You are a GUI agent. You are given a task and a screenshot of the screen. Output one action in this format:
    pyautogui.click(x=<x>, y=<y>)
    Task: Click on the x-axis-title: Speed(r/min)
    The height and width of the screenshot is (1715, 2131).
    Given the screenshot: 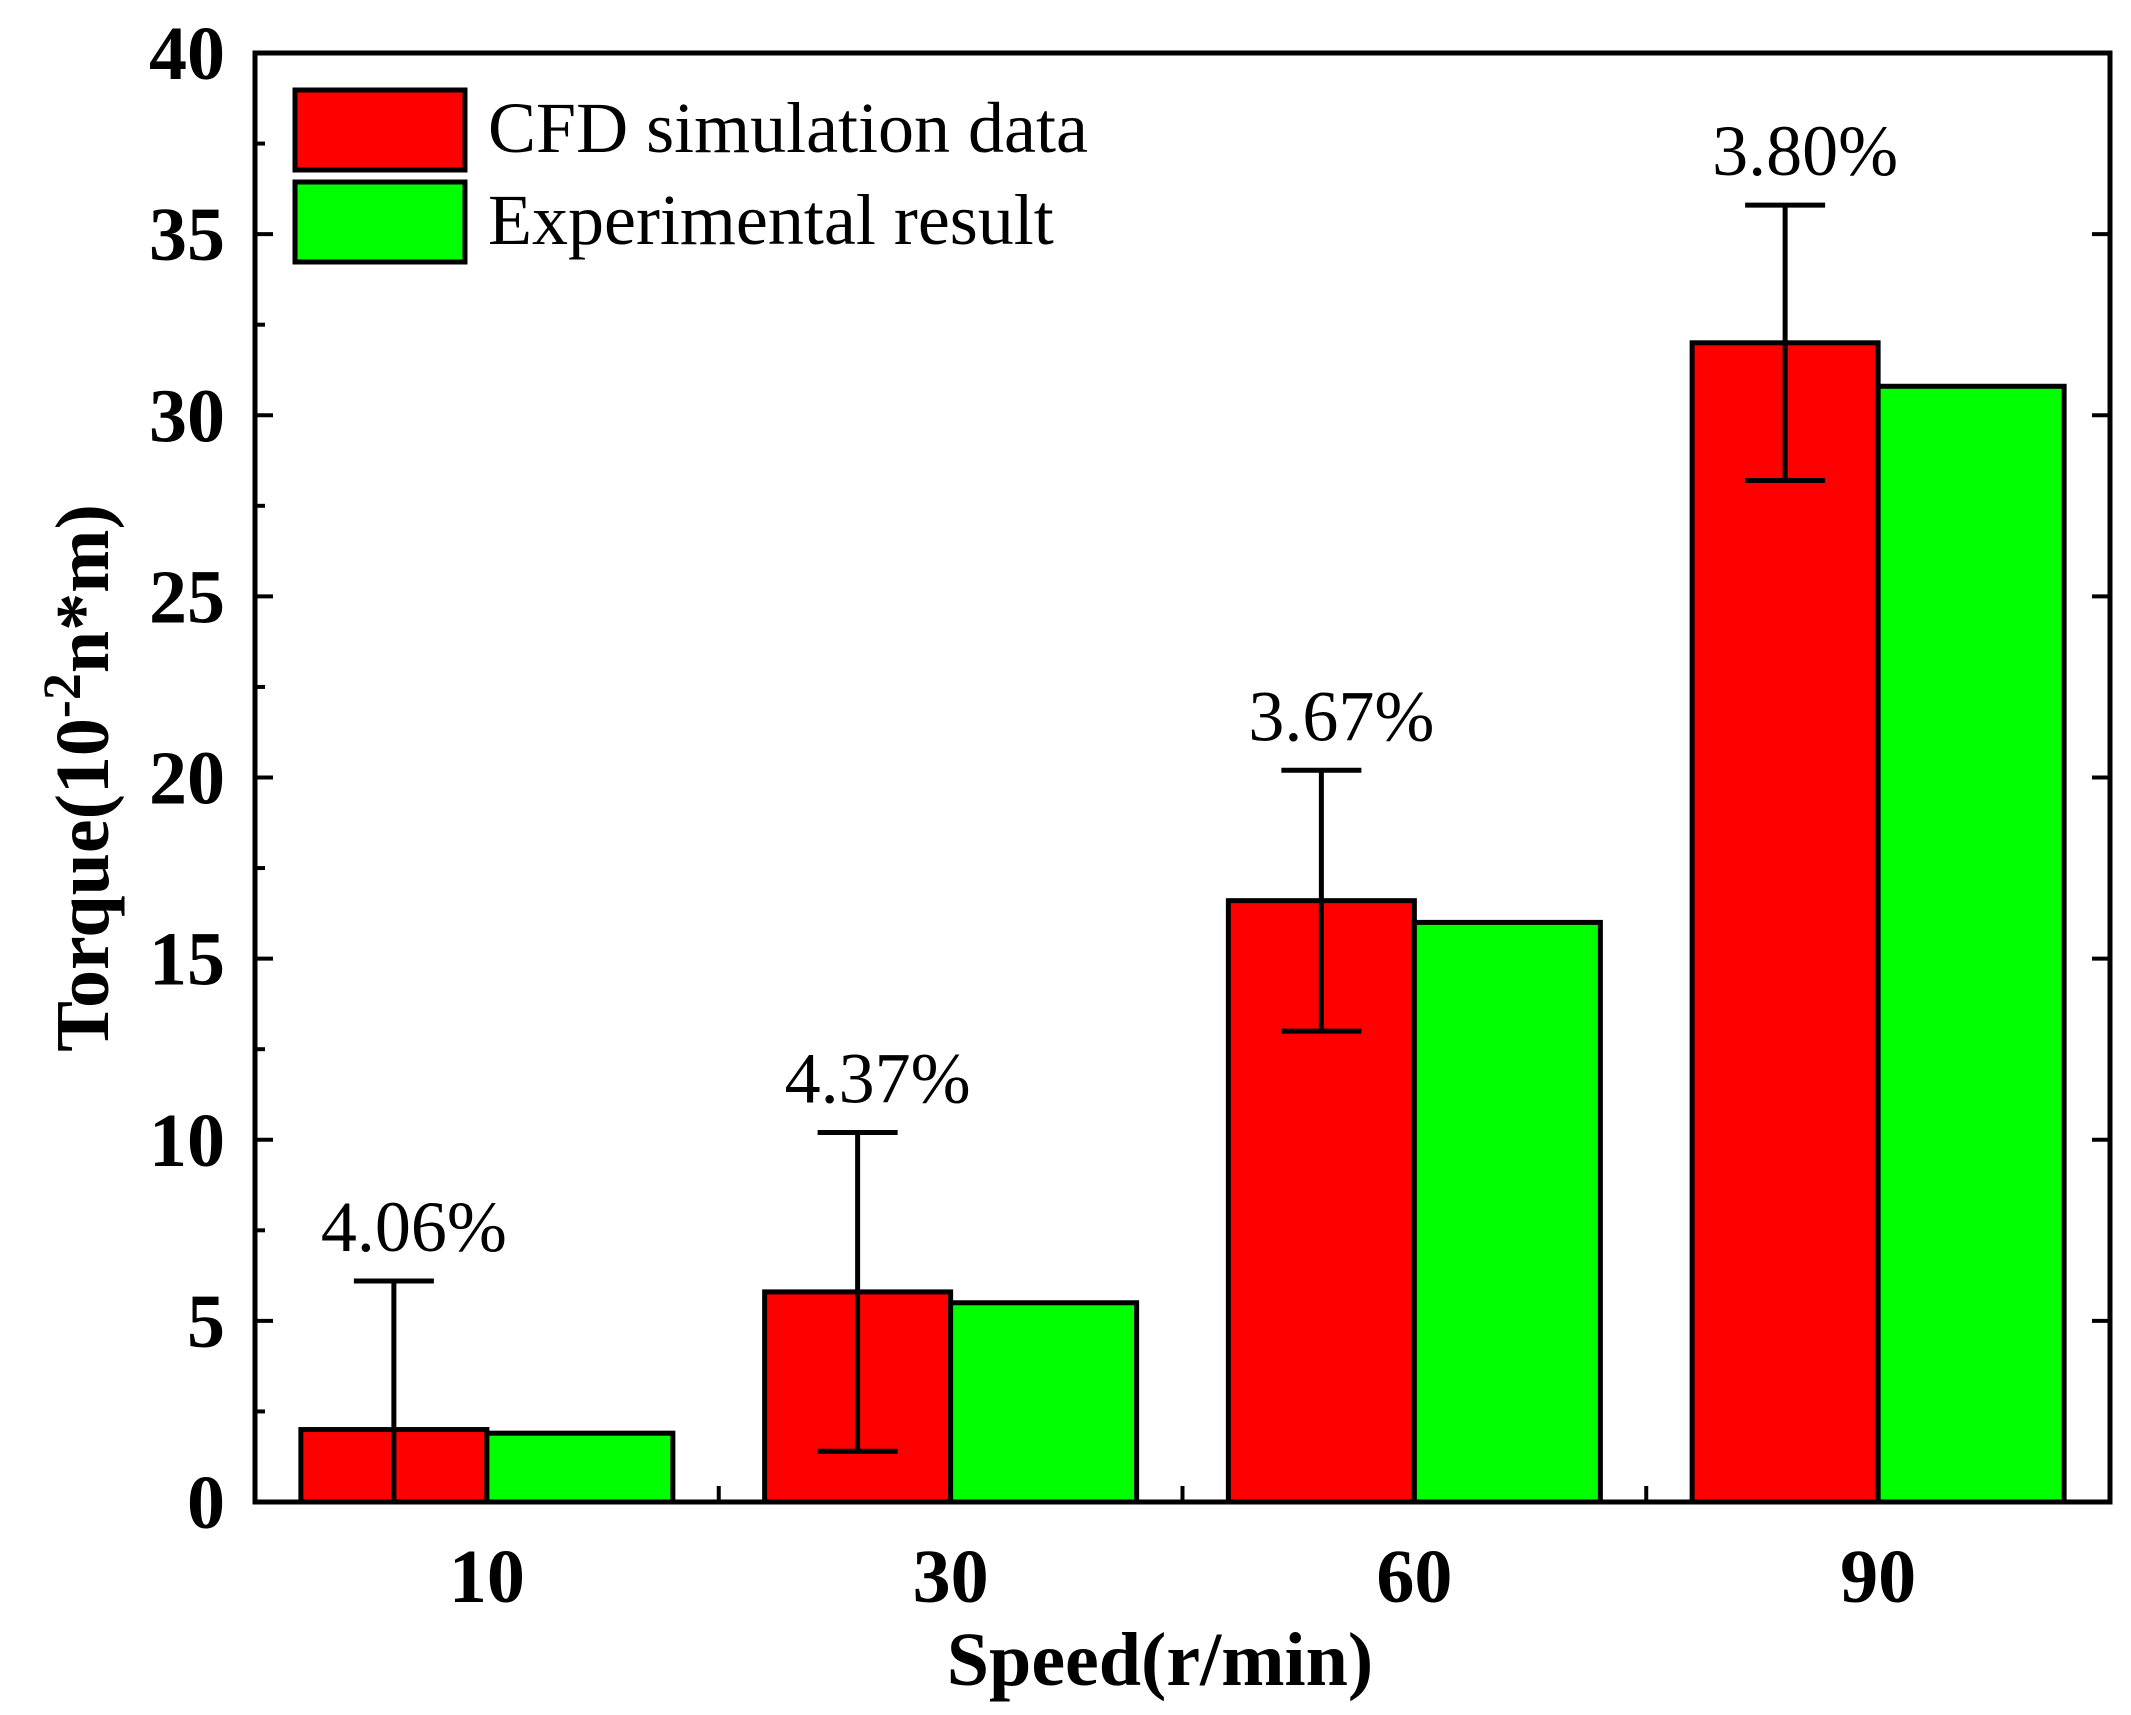 What is the action you would take?
    pyautogui.click(x=1160, y=1660)
    